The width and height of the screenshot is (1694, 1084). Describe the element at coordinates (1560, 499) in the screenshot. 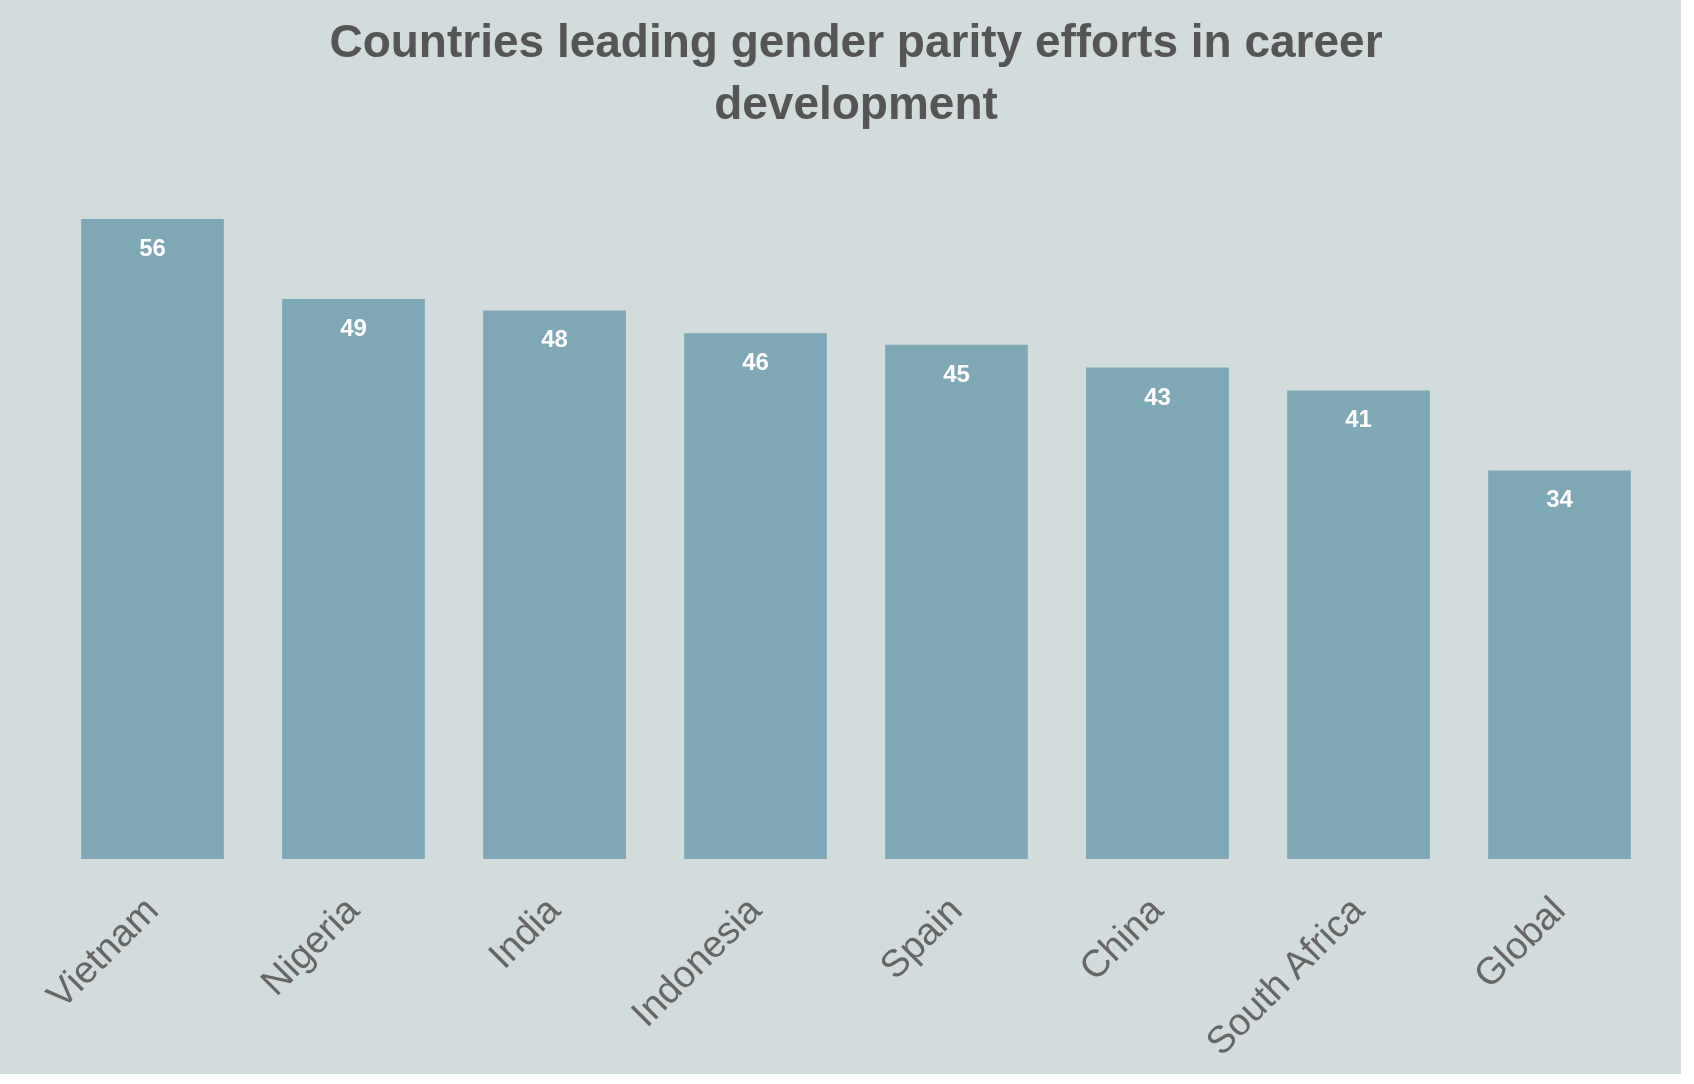

I see `data-label: 34` at that location.